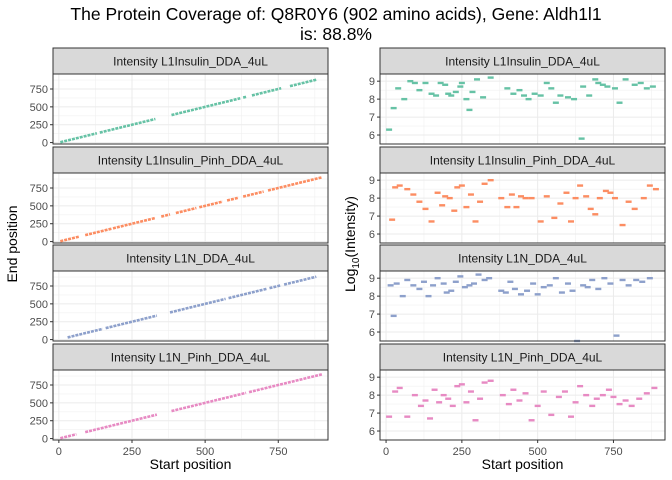 This screenshot has width=672, height=480. I want to click on facet-strip-label: Intensity L1Insulin_DDA_4uL, so click(522, 62).